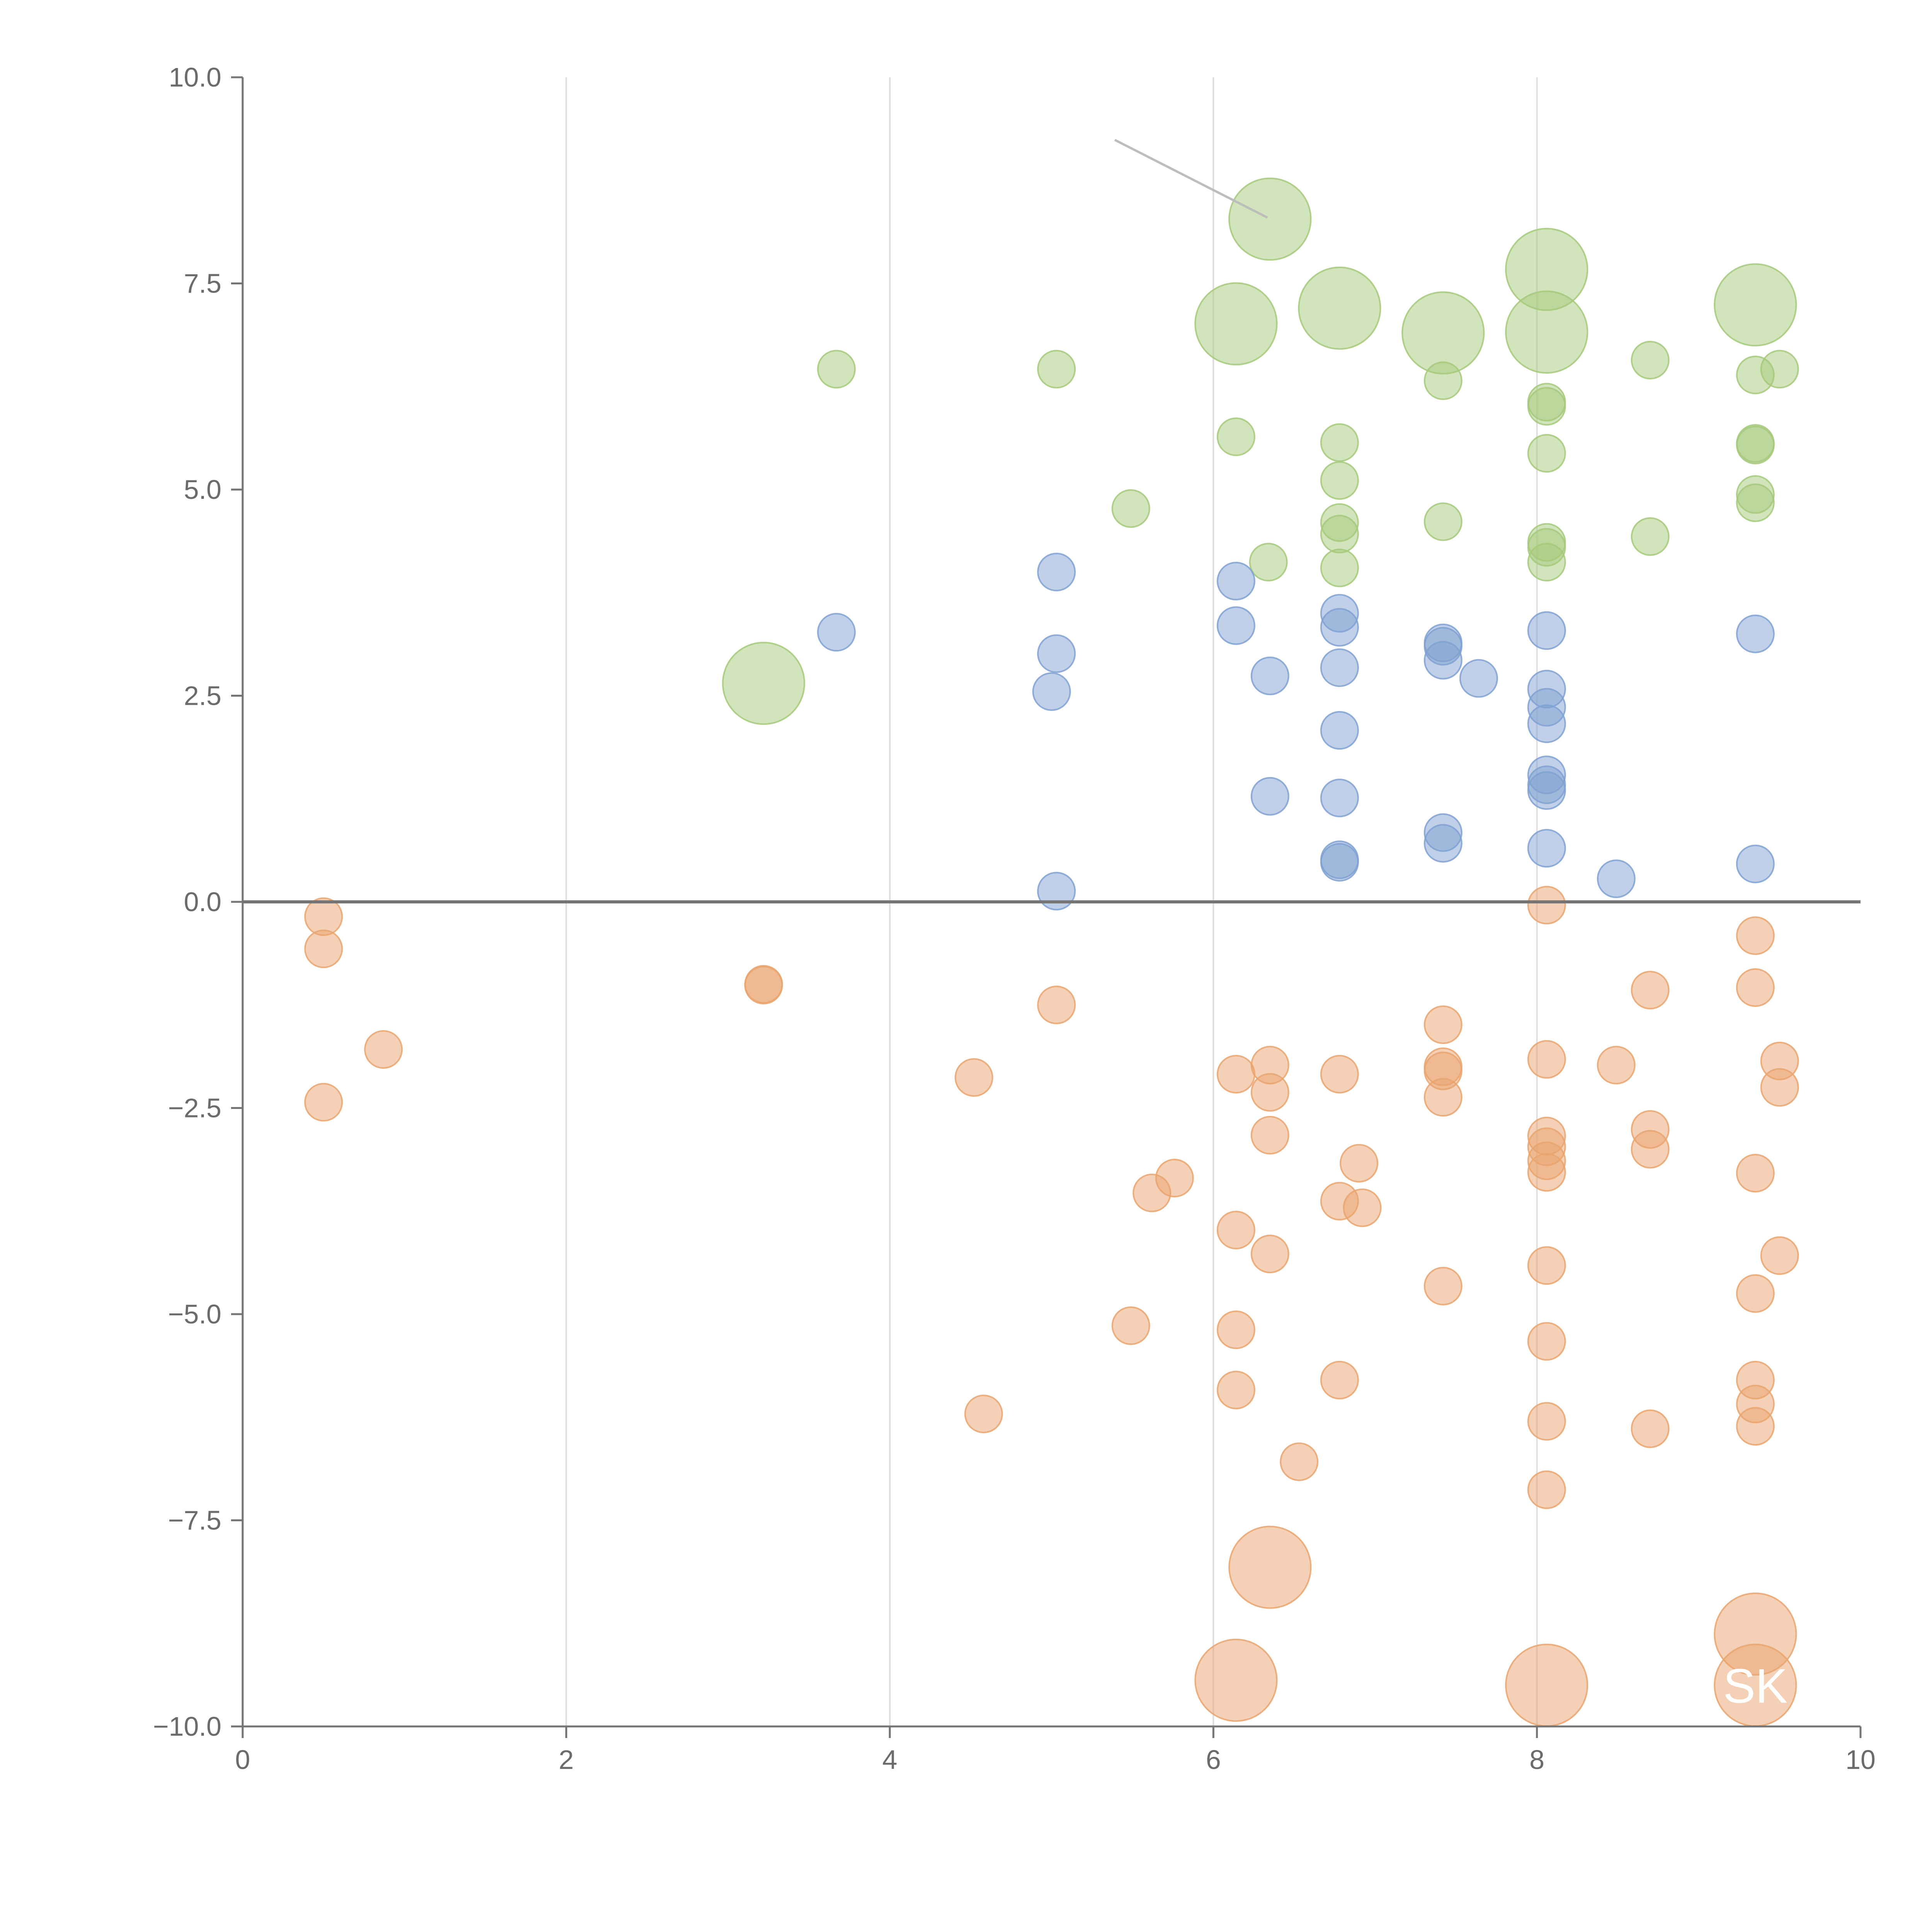 The width and height of the screenshot is (1932, 1932). I want to click on x-tick-label: 8, so click(1537, 1760).